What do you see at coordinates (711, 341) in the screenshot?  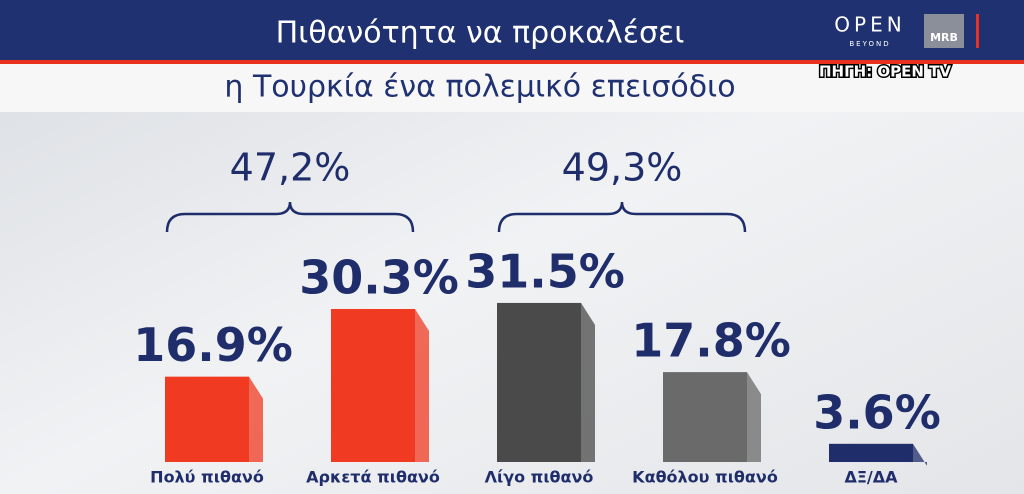 I see `value-label: 17.8%` at bounding box center [711, 341].